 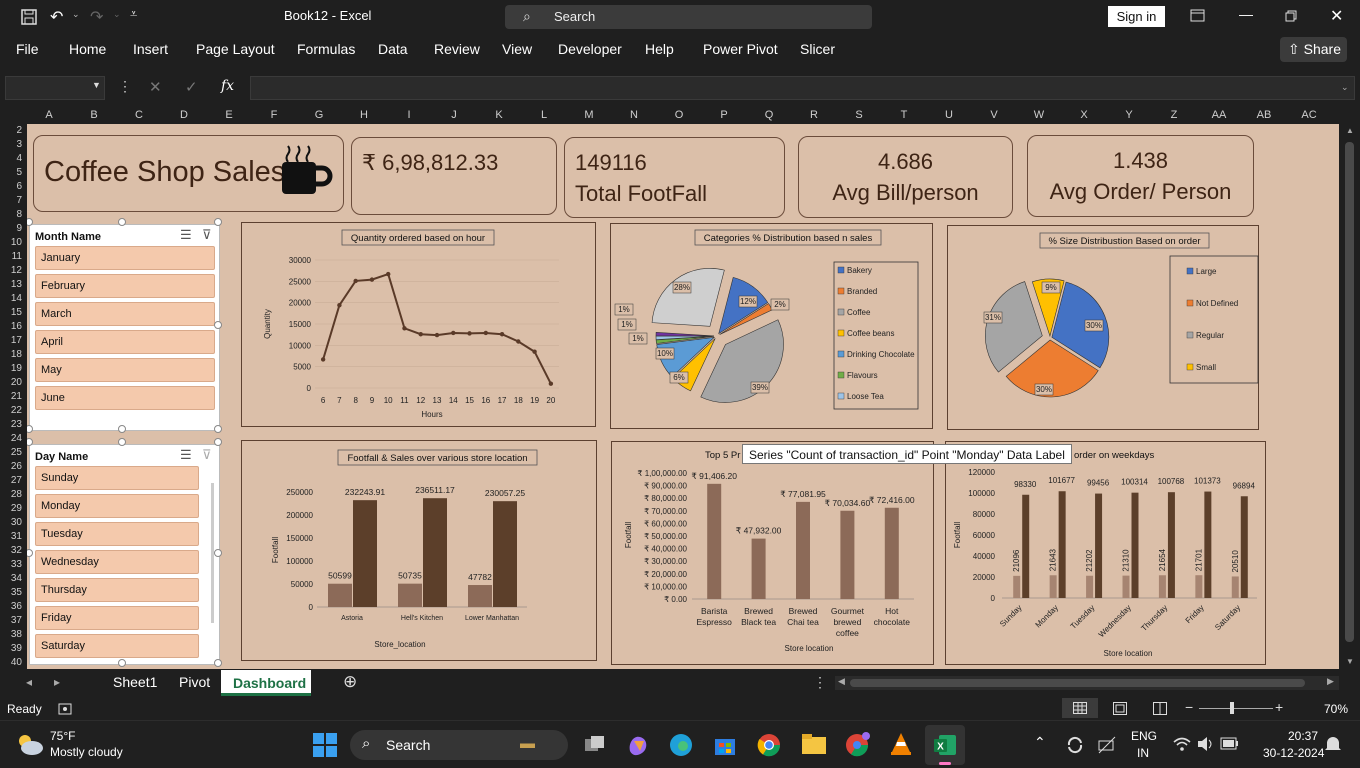 I want to click on copilot-icon, so click(x=638, y=745).